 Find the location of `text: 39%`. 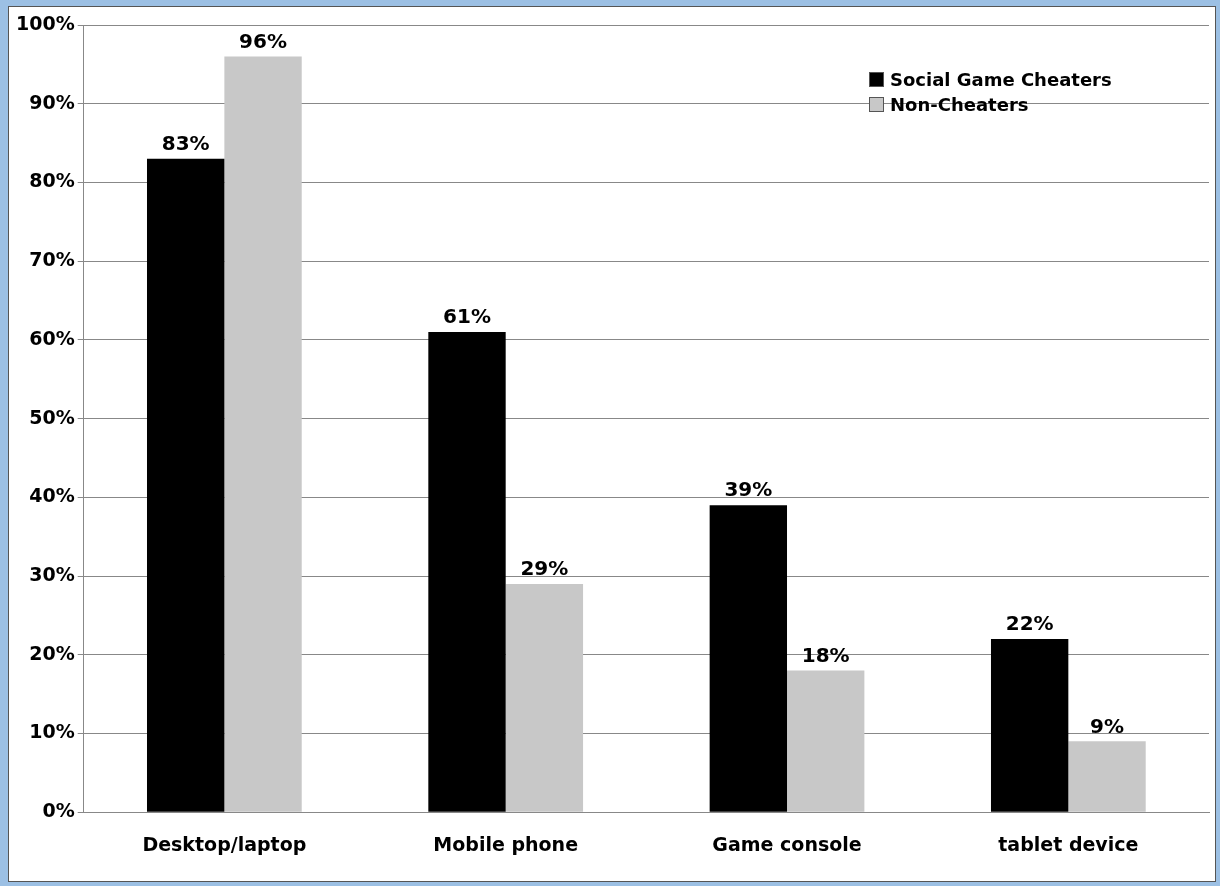

text: 39% is located at coordinates (748, 489).